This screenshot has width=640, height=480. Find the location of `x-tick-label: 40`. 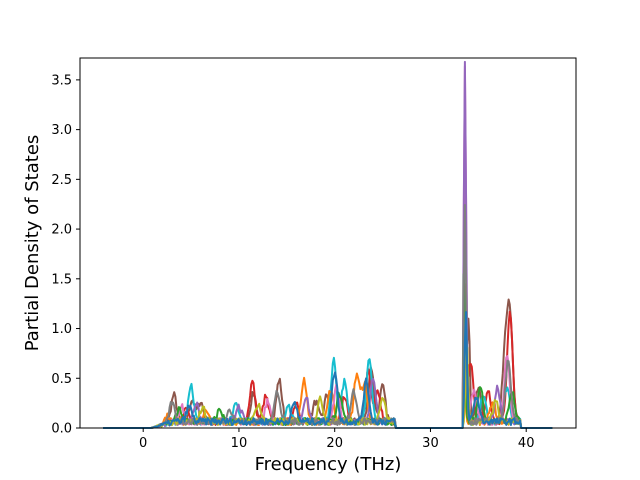

x-tick-label: 40 is located at coordinates (526, 443).